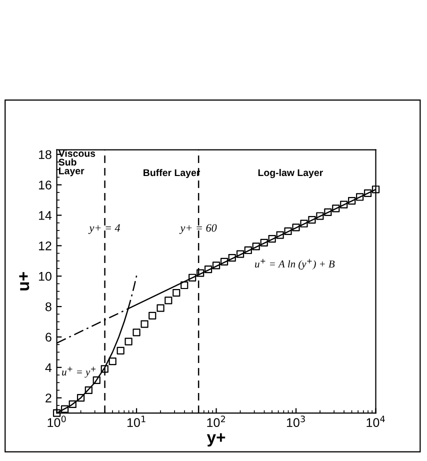 The width and height of the screenshot is (427, 461). Describe the element at coordinates (216, 439) in the screenshot. I see `x-axis-title: y+` at that location.